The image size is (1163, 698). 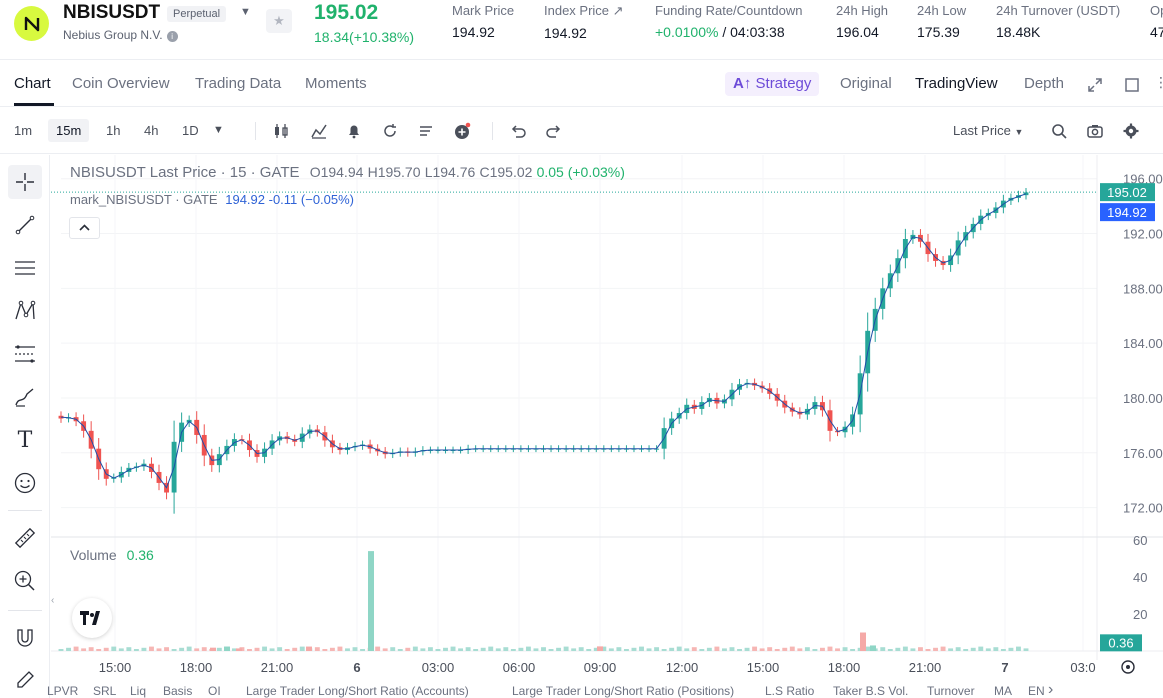 What do you see at coordinates (1051, 689) in the screenshot?
I see `chevron-right-icon: ›` at bounding box center [1051, 689].